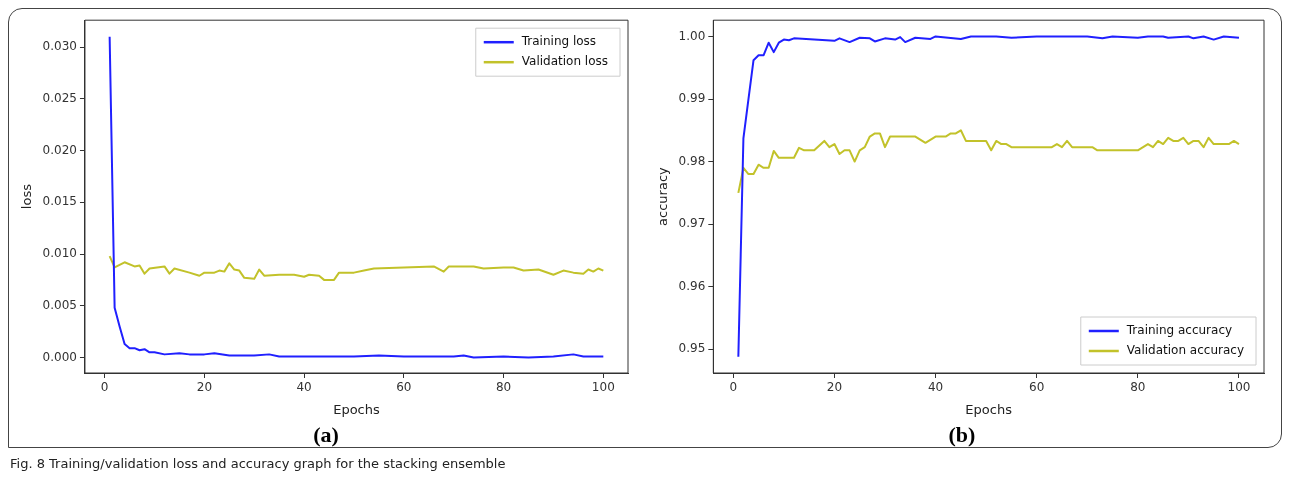 This screenshot has height=486, width=1290. What do you see at coordinates (692, 35) in the screenshot?
I see `y-tick-label: 1.00` at bounding box center [692, 35].